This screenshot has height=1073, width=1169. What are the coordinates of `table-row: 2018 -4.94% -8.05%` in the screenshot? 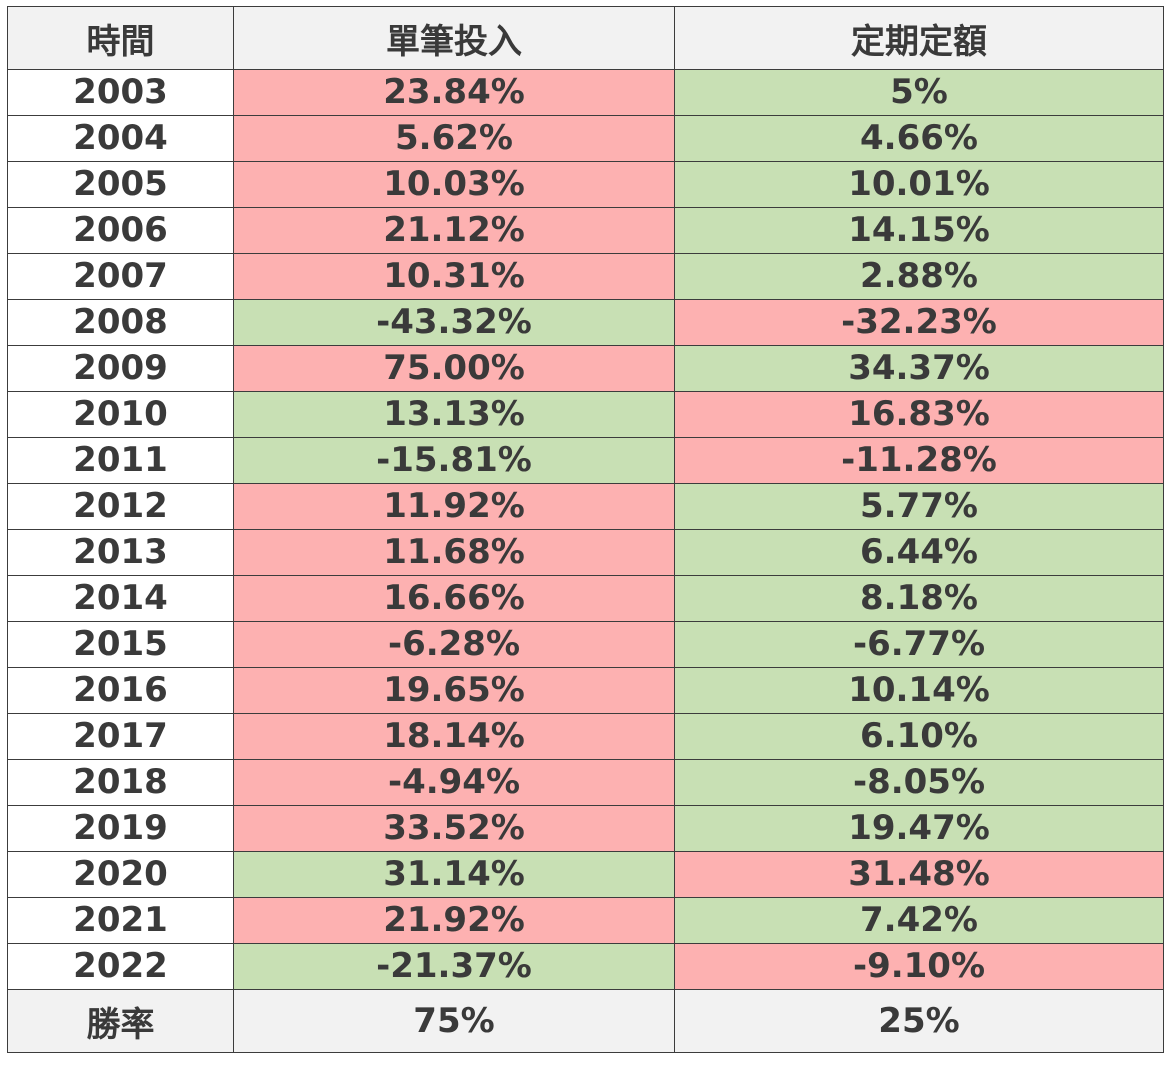 It's located at (585, 782).